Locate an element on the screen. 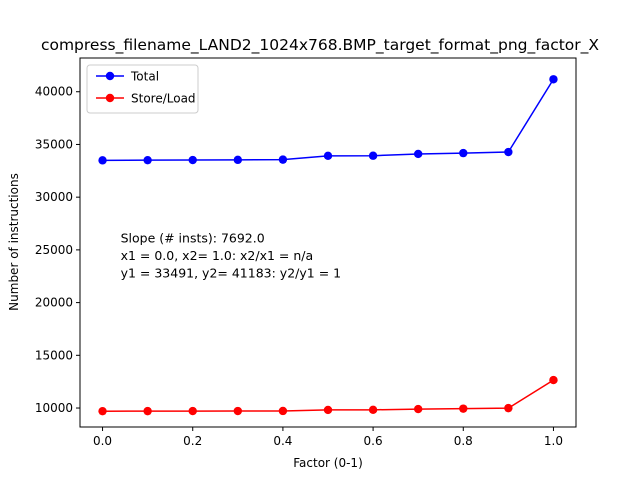 This screenshot has height=480, width=640. x-tick-label: 0.8 is located at coordinates (463, 441).